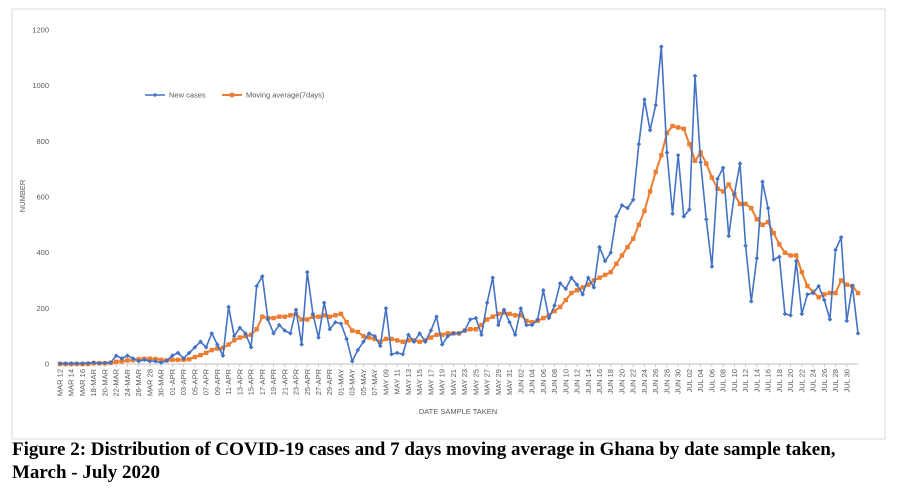 The width and height of the screenshot is (903, 503). I want to click on x-axis-title: DATE SAMPLE TAKEN, so click(458, 411).